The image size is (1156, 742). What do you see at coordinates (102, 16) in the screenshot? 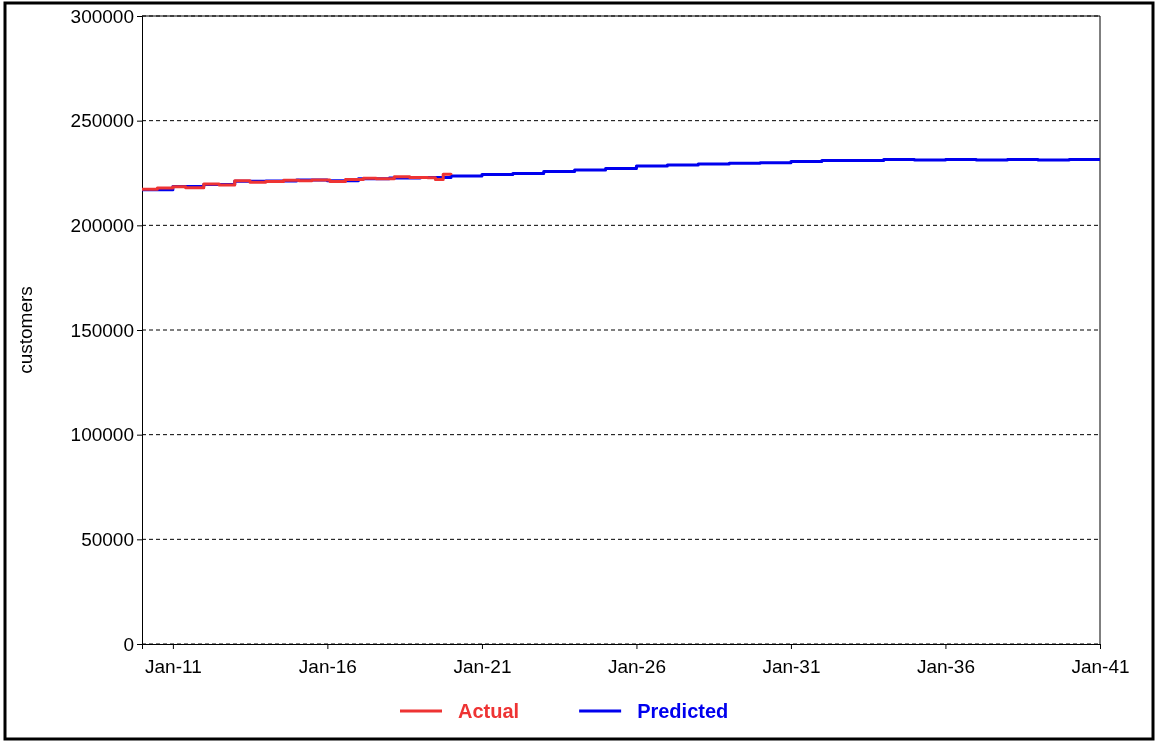
I see `y-tick-label: 300000` at bounding box center [102, 16].